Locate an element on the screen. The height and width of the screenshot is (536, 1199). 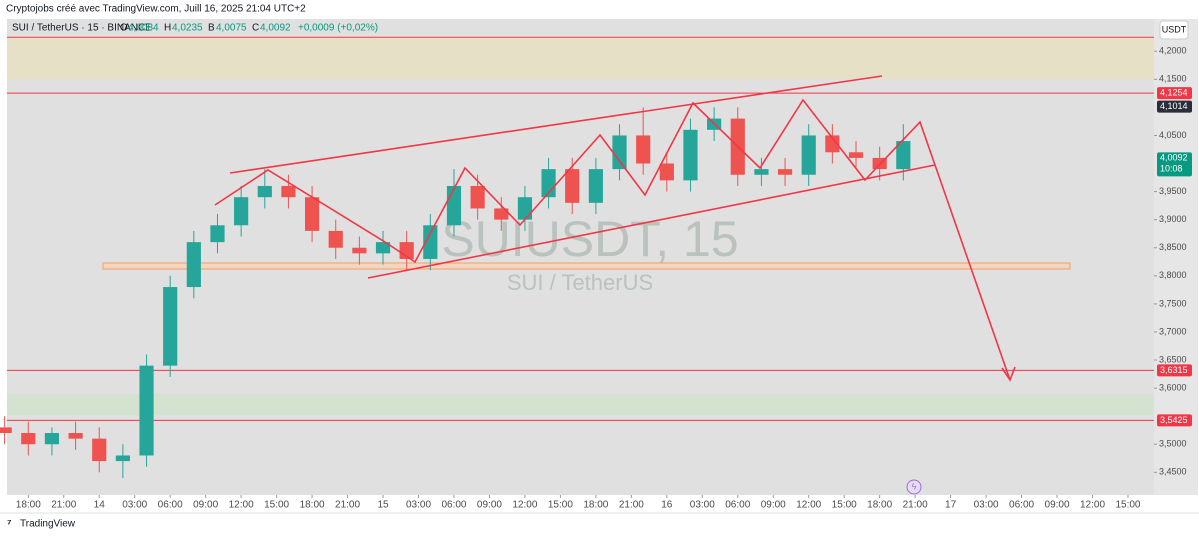
ohlc-value: 4,0075 is located at coordinates (231, 28).